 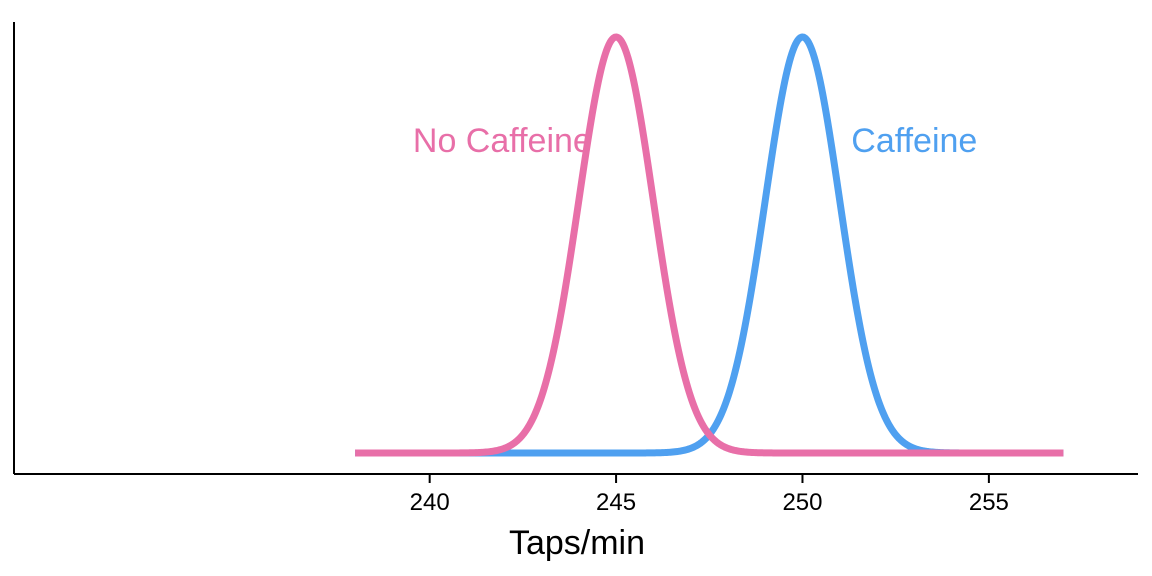 I want to click on x-tick-label: 250, so click(x=802, y=502).